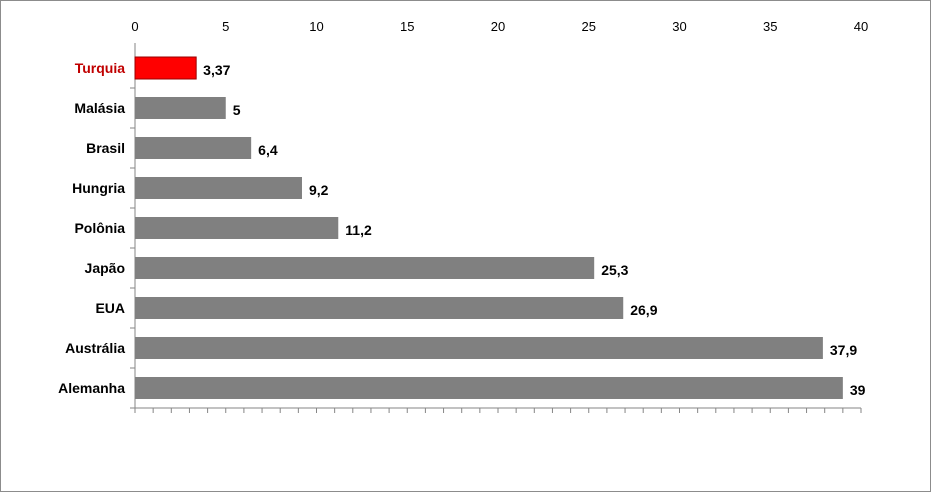 This screenshot has height=493, width=931. What do you see at coordinates (268, 150) in the screenshot?
I see `value-label: 6,4` at bounding box center [268, 150].